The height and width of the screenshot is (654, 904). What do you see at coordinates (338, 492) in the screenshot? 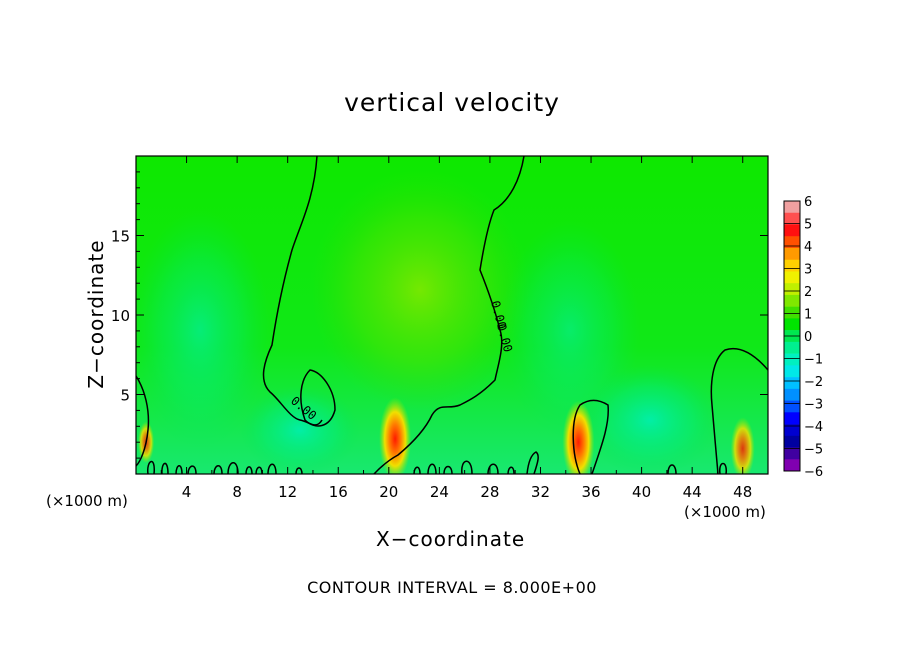
I see `x-tick-label: 16` at bounding box center [338, 492].